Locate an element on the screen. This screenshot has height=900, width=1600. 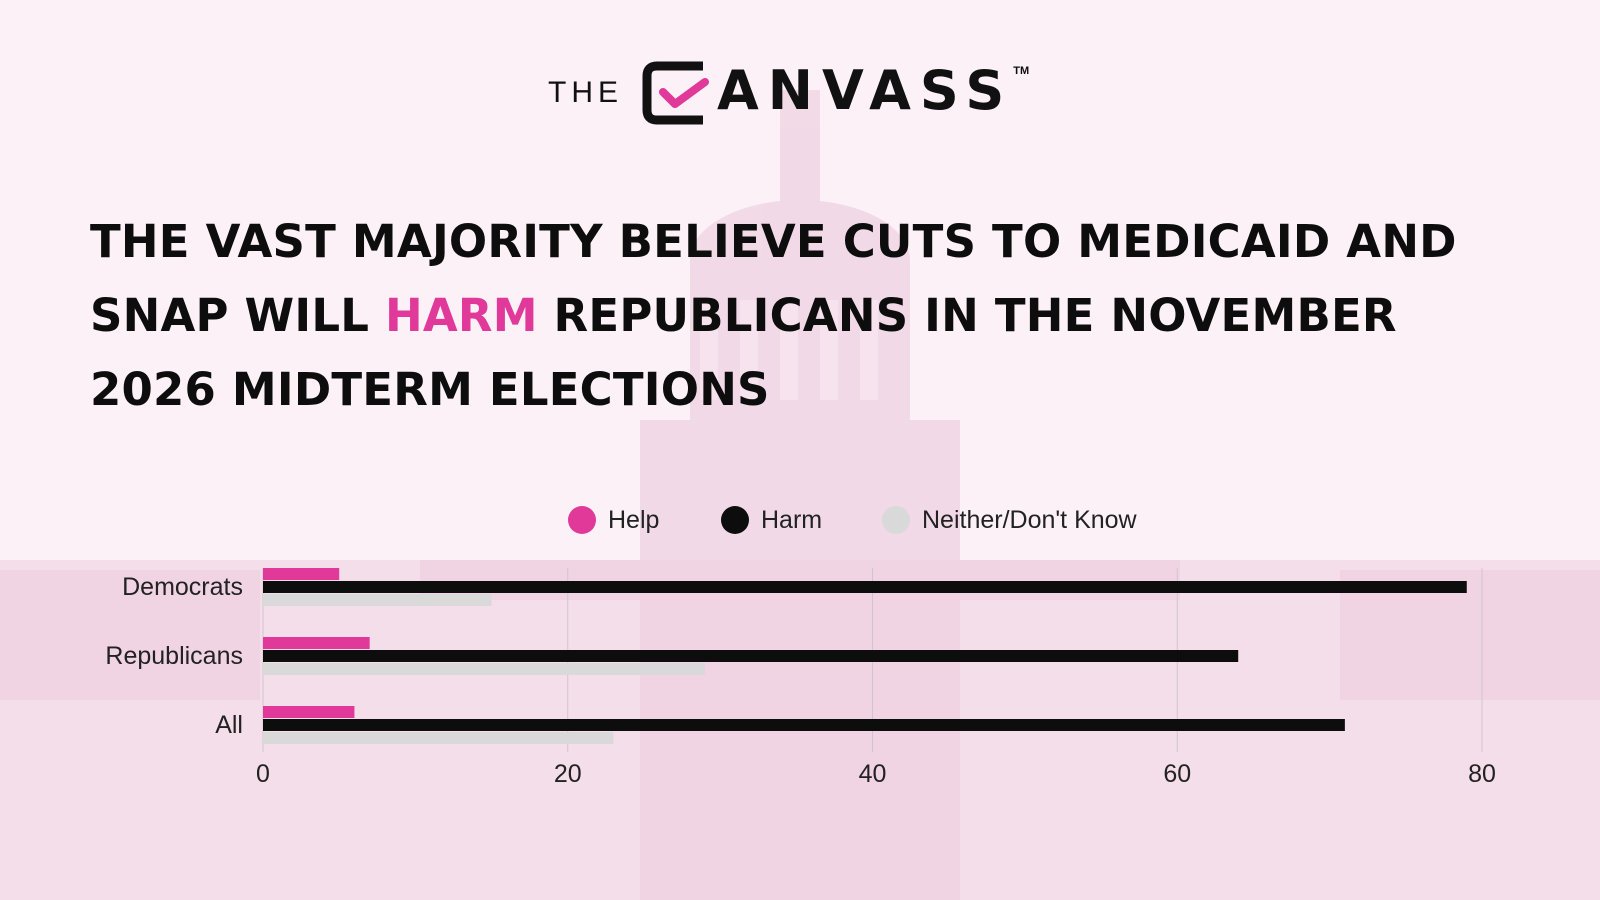
bar-harm-republicans is located at coordinates (751, 656).